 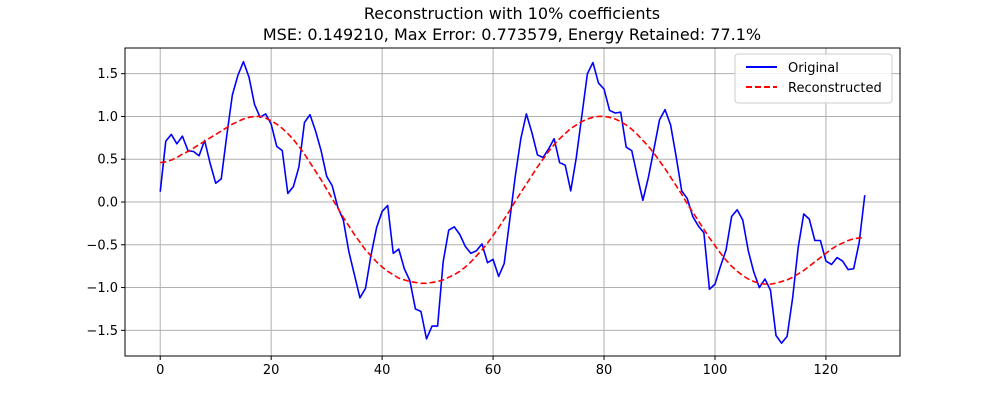 What do you see at coordinates (102, 288) in the screenshot?
I see `y-tick-label: −1.0` at bounding box center [102, 288].